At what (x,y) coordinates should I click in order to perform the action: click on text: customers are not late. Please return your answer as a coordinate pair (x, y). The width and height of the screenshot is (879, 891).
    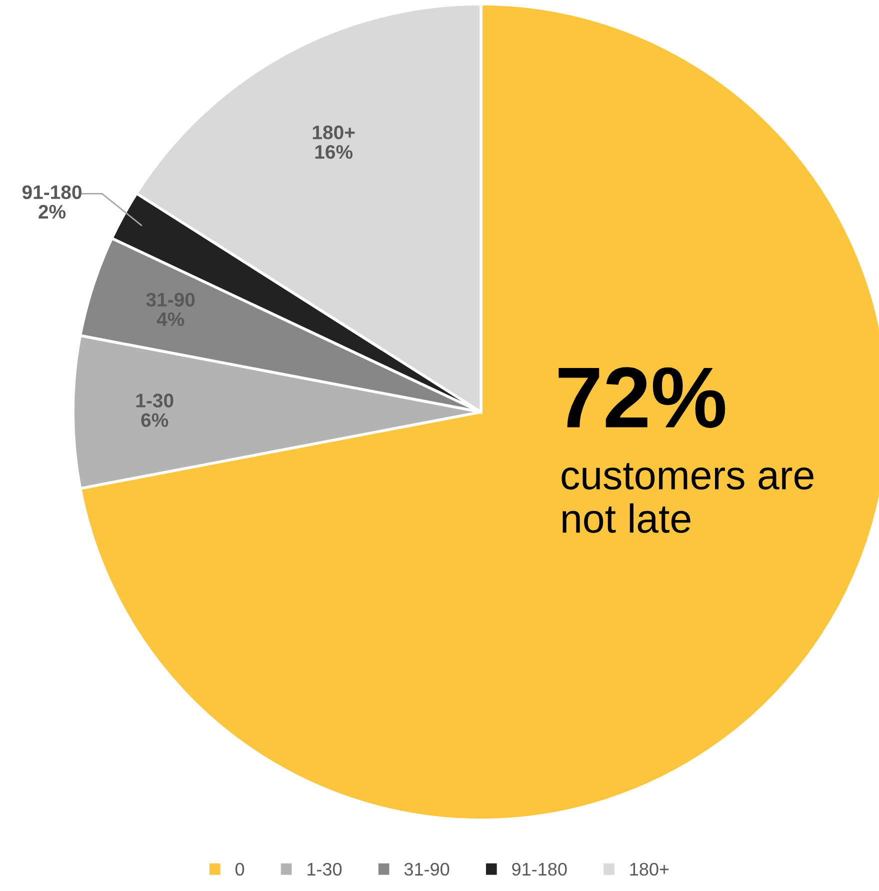
    Looking at the image, I should click on (688, 498).